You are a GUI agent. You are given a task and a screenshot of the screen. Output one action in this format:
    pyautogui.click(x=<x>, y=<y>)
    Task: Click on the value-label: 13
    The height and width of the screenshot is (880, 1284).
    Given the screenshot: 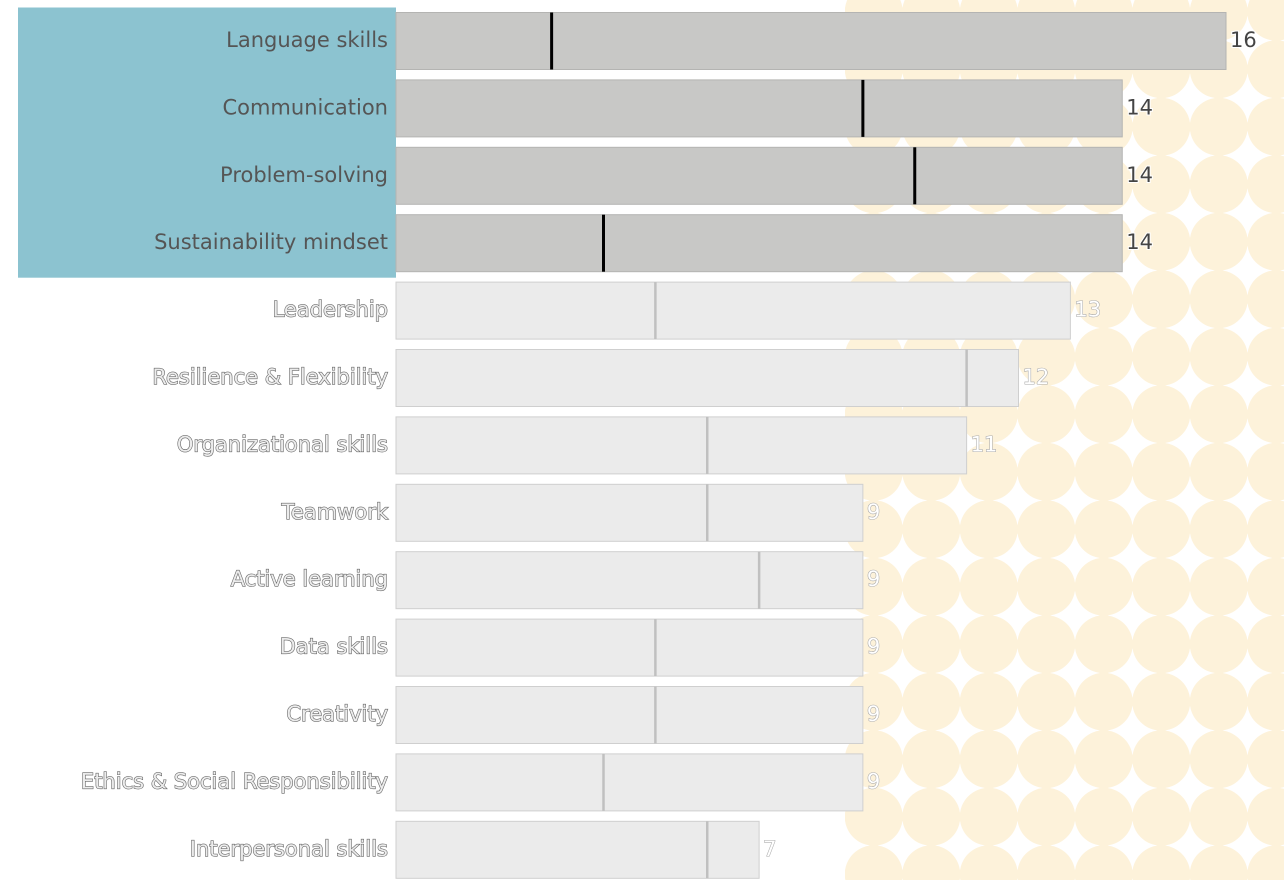 What is the action you would take?
    pyautogui.click(x=1087, y=310)
    